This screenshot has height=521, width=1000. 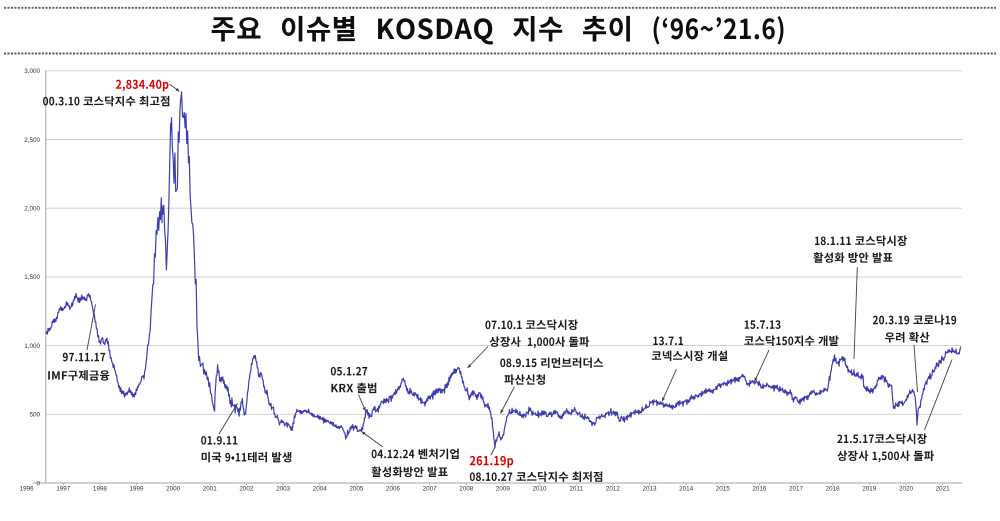 I want to click on svg-text: 2020, so click(x=906, y=489).